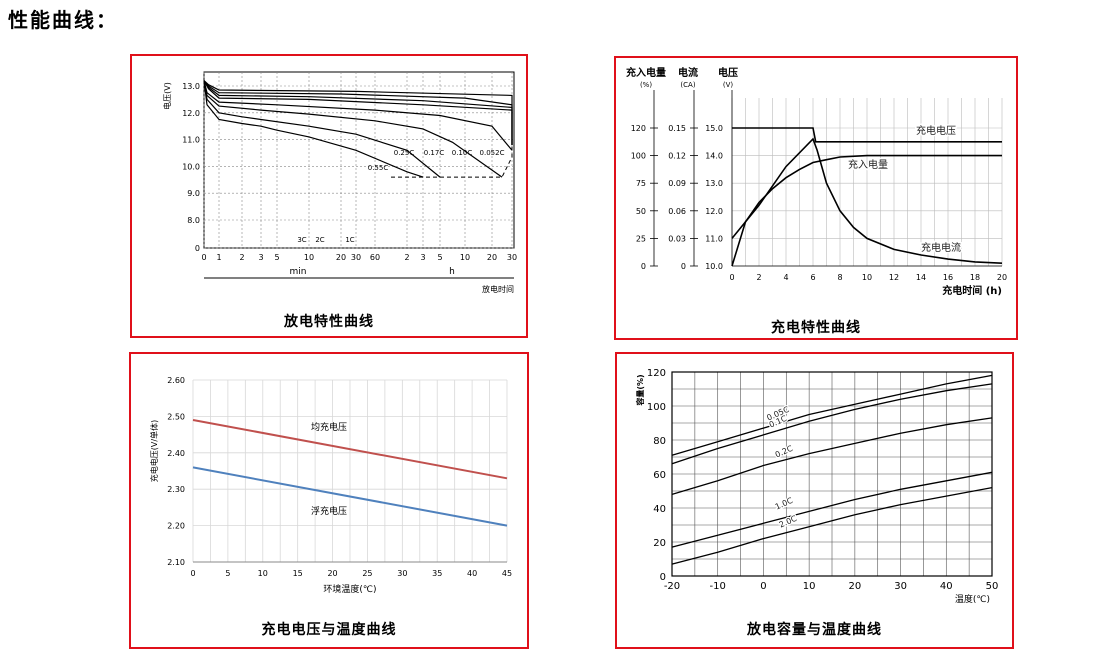  Describe the element at coordinates (714, 183) in the screenshot. I see `y-tick-v: 13.0` at that location.